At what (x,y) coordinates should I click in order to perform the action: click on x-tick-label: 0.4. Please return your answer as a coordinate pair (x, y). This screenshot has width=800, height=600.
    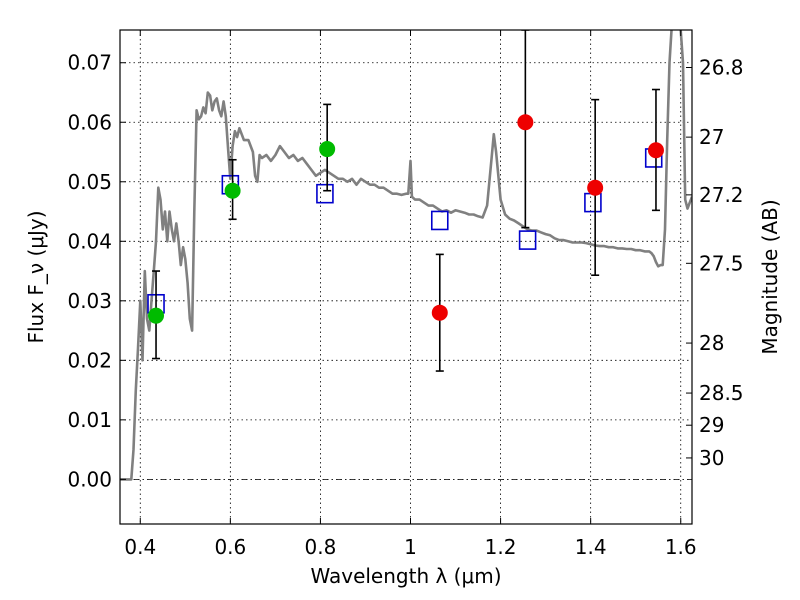
    Looking at the image, I should click on (140, 547).